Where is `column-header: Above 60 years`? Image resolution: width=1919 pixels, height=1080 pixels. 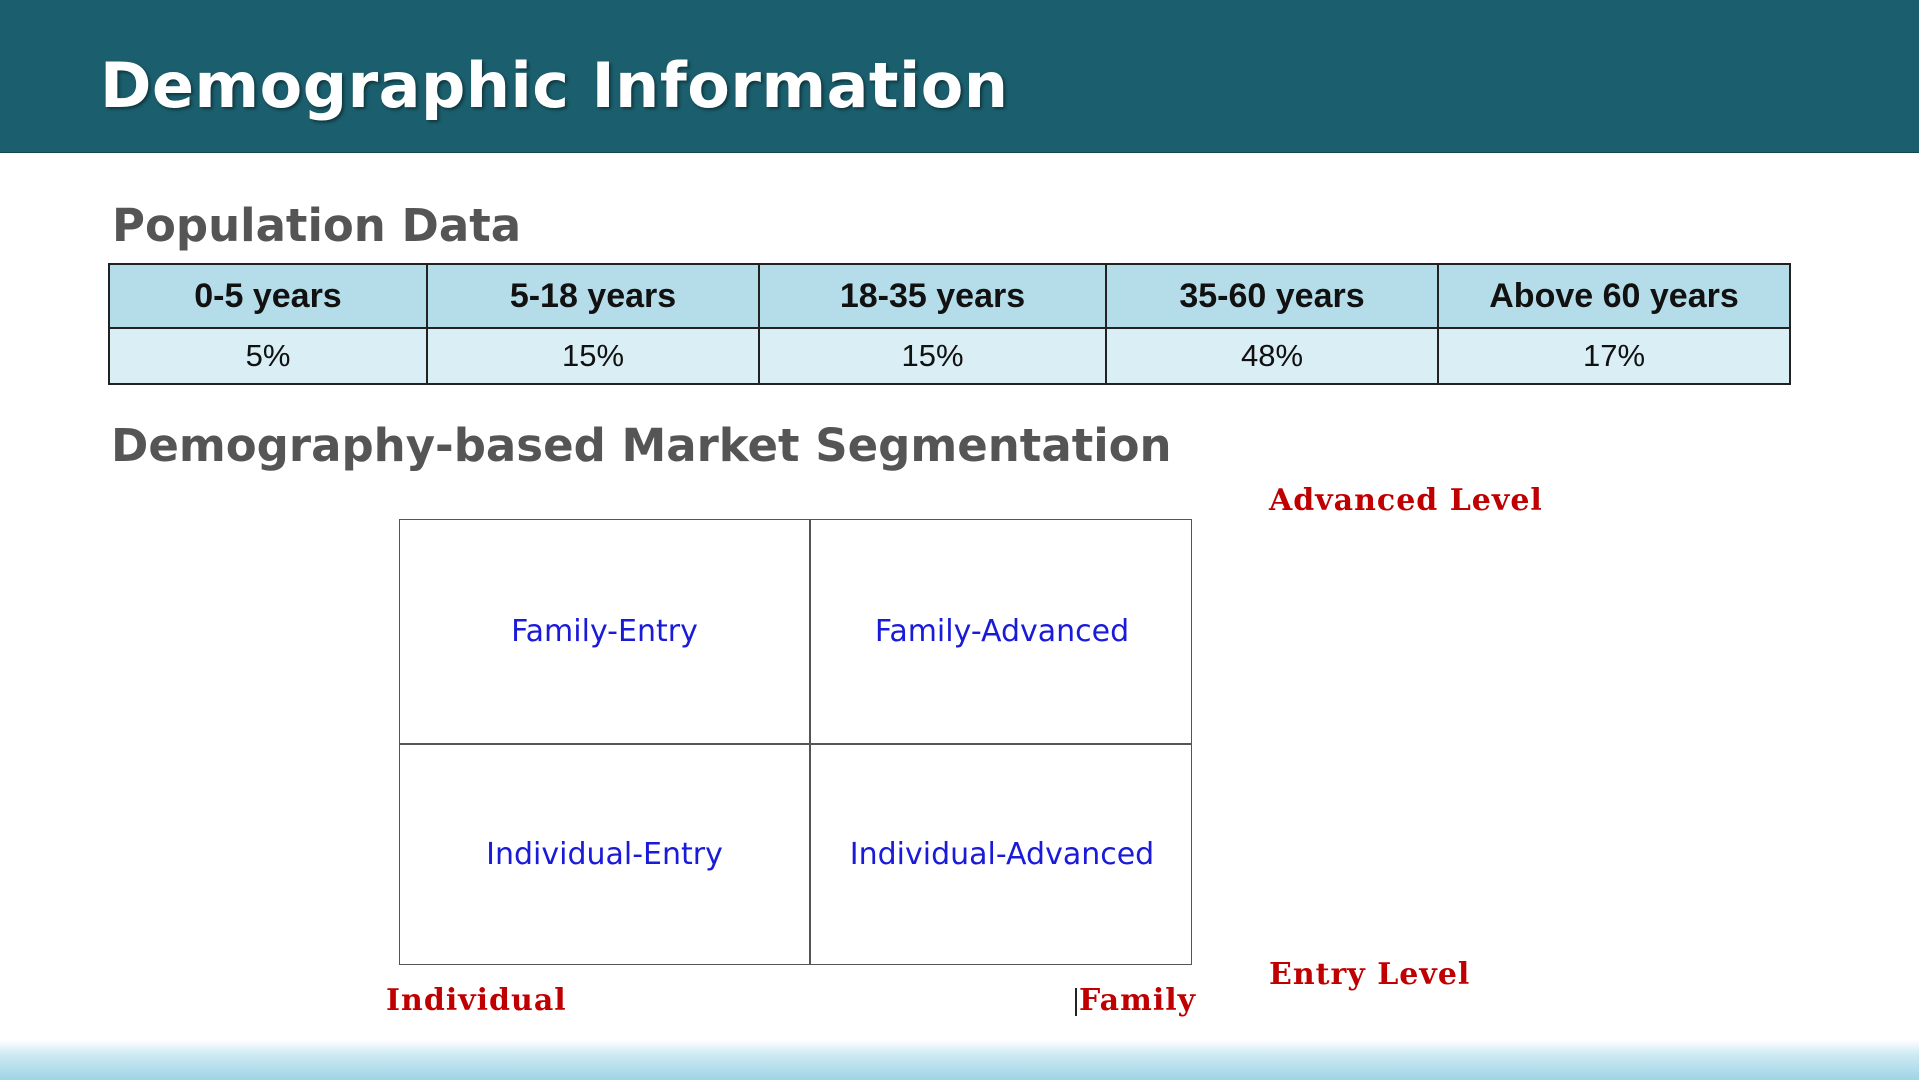
column-header: Above 60 years is located at coordinates (1614, 296).